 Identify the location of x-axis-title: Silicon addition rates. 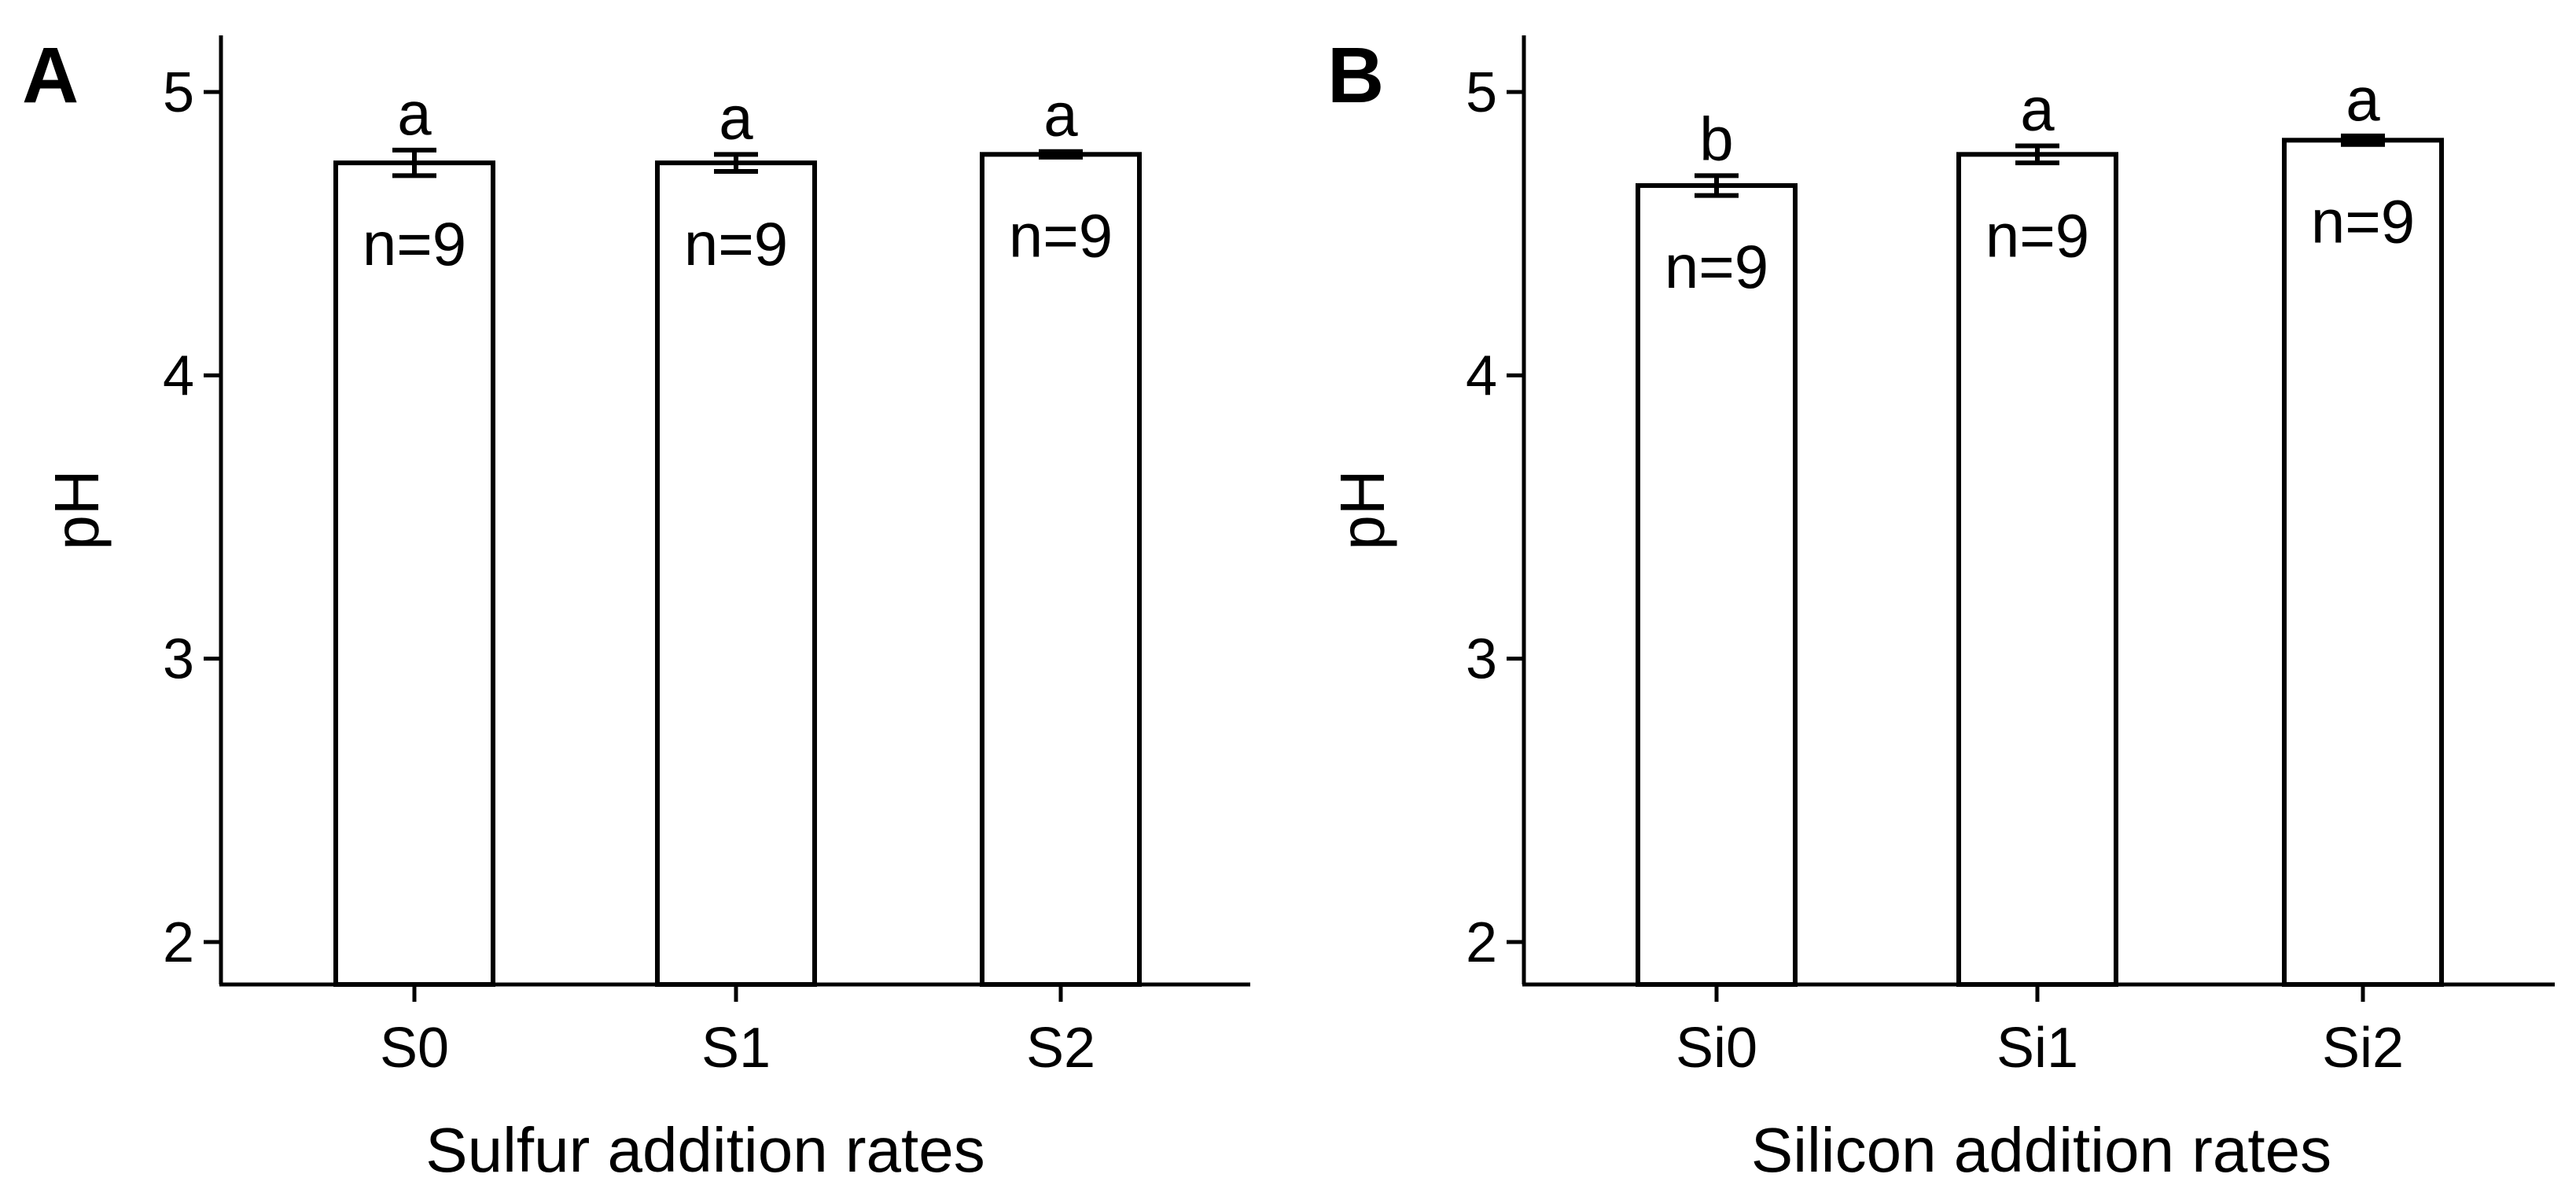
(2041, 1150).